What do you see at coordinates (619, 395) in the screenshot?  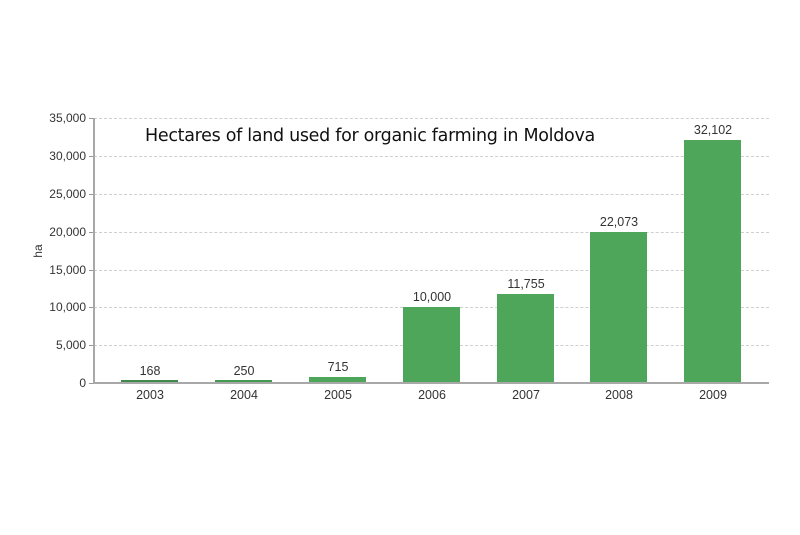 I see `x-label-2008: 2008` at bounding box center [619, 395].